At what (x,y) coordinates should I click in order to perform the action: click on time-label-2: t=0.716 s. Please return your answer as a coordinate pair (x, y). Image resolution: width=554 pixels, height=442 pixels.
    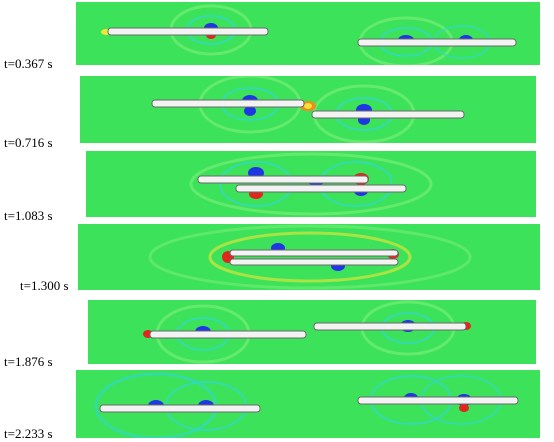
    Looking at the image, I should click on (28, 142).